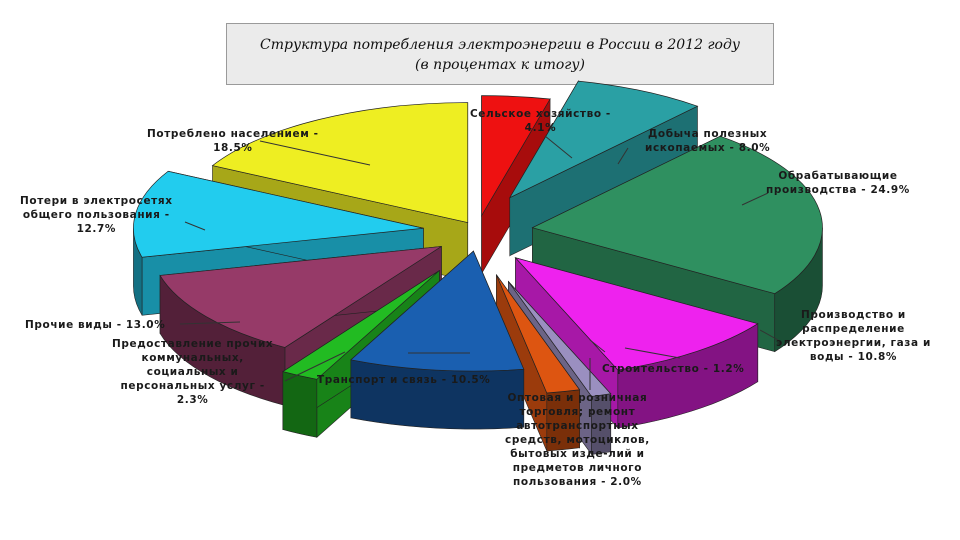  Describe the element at coordinates (500, 65) in the screenshot. I see `chart-title-line2: (в процентах к итогу)` at that location.